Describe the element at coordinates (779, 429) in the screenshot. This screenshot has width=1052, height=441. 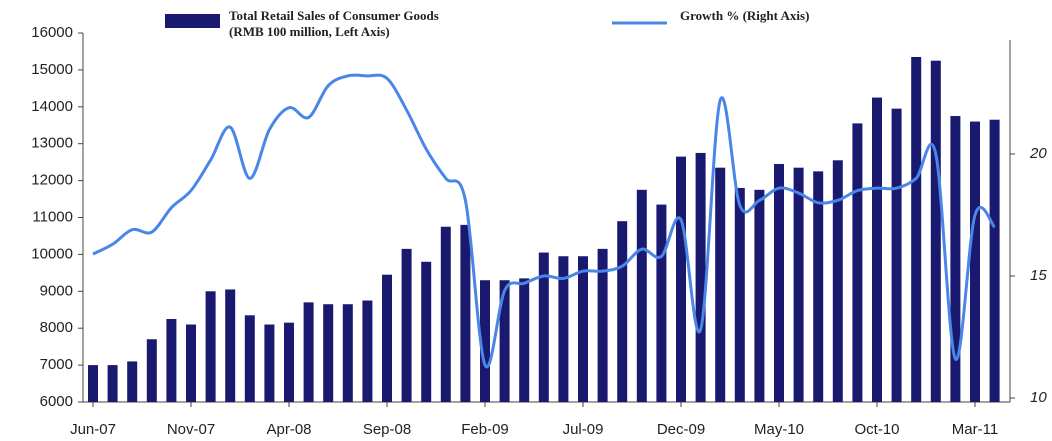
I see `x-tick-label: May-10` at that location.